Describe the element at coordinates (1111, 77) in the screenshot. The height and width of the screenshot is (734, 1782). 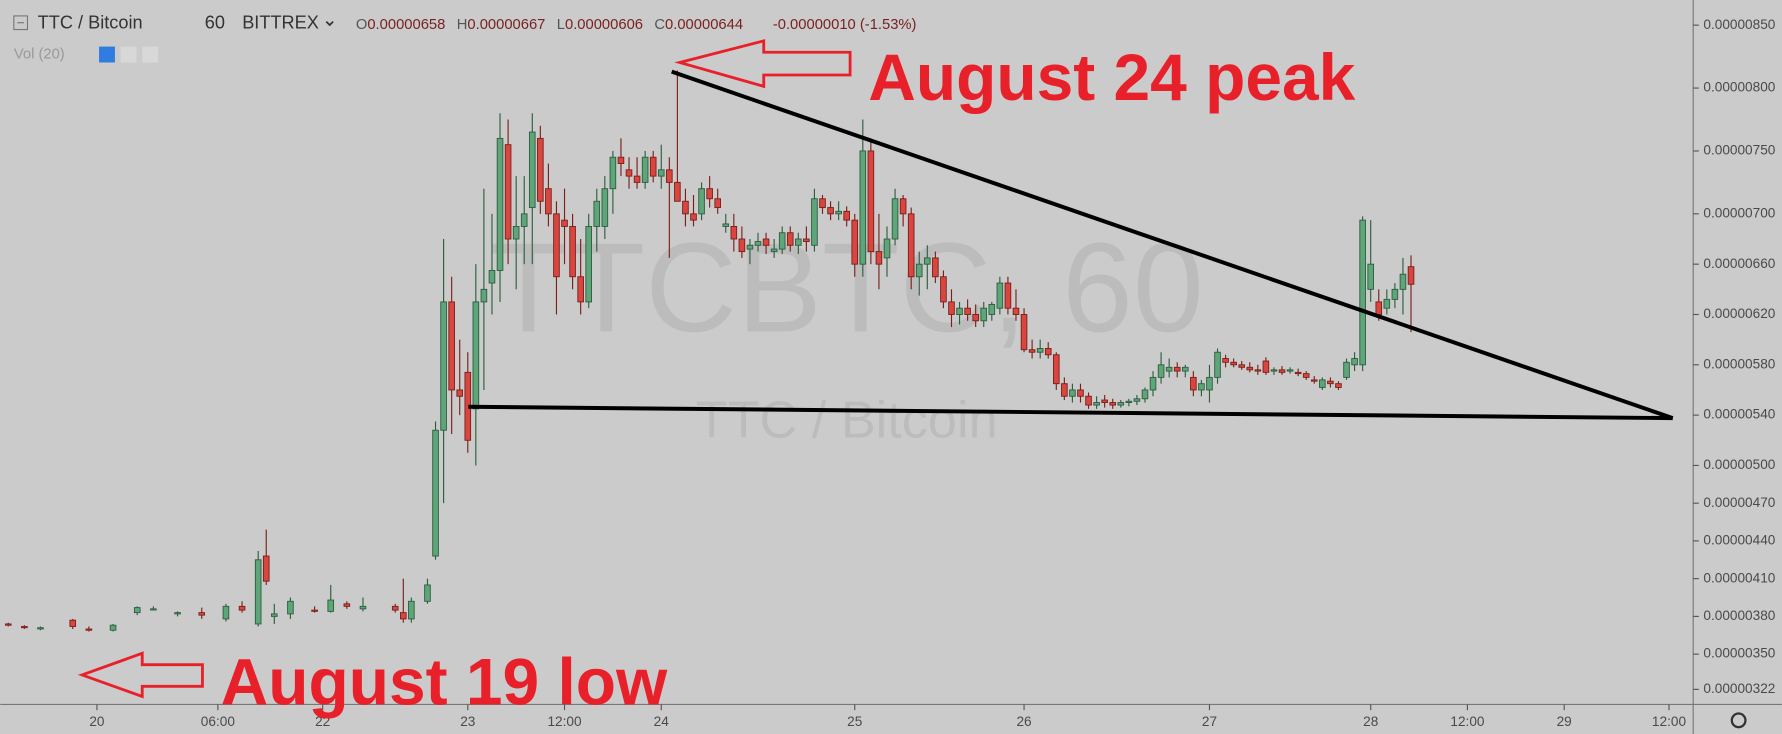
I see `annotation: August 24 peak` at that location.